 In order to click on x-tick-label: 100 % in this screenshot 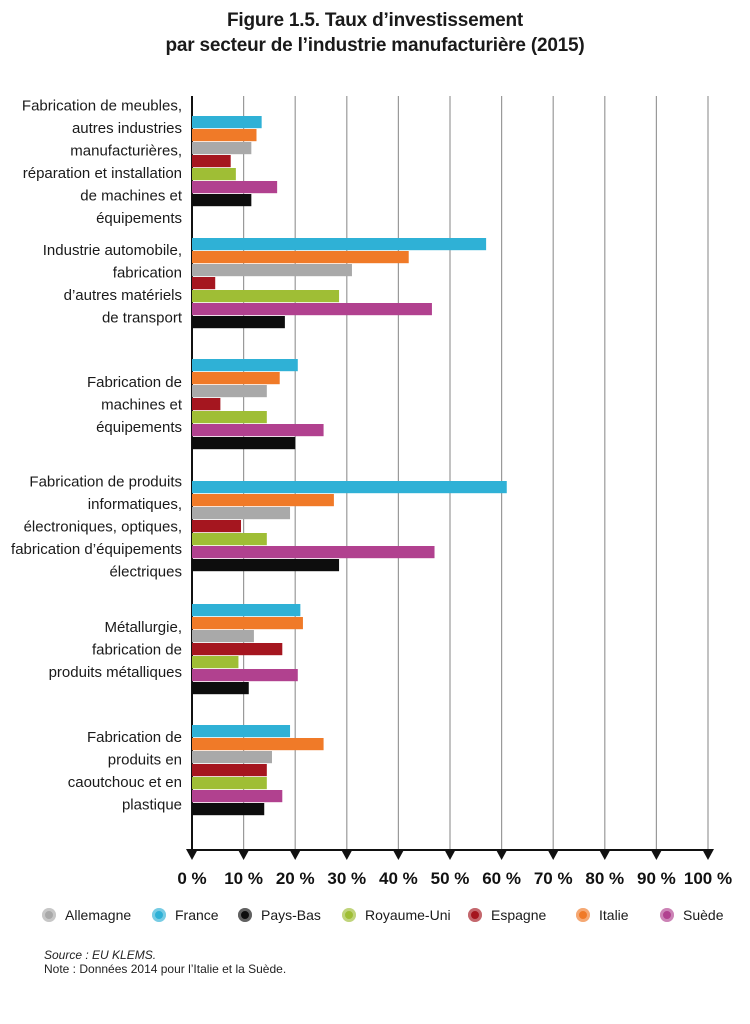, I will do `click(708, 878)`.